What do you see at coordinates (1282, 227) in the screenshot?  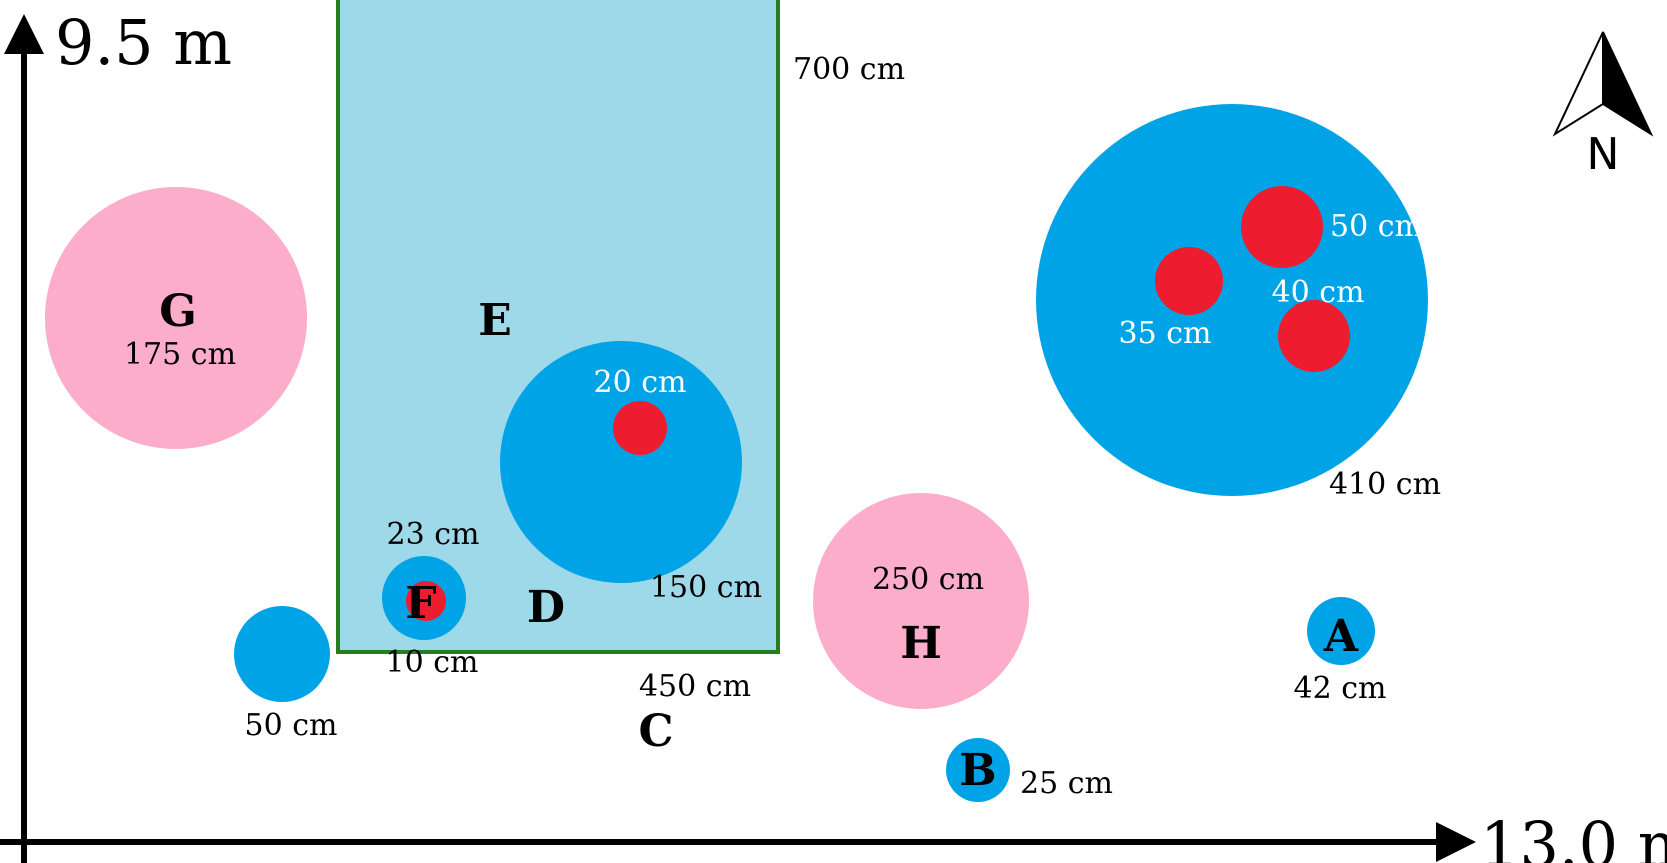 I see `stone-50cm` at bounding box center [1282, 227].